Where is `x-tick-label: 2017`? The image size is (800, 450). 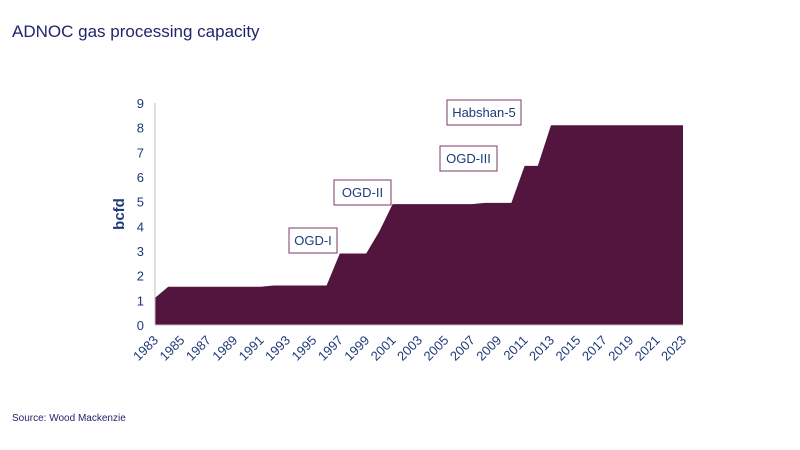
x-tick-label: 2017 is located at coordinates (594, 348).